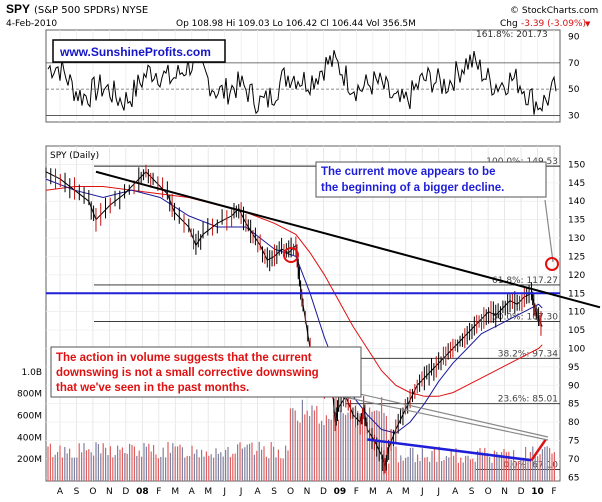  I want to click on fib-level-label: 23.6%: 85.01, so click(528, 400).